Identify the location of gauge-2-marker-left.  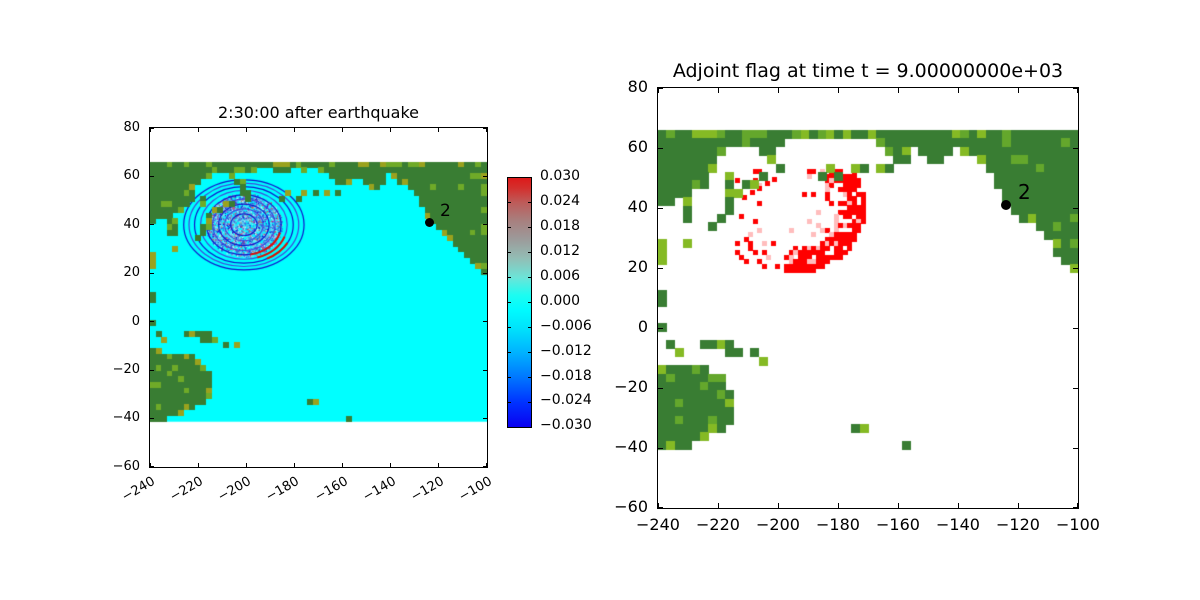
(429, 222).